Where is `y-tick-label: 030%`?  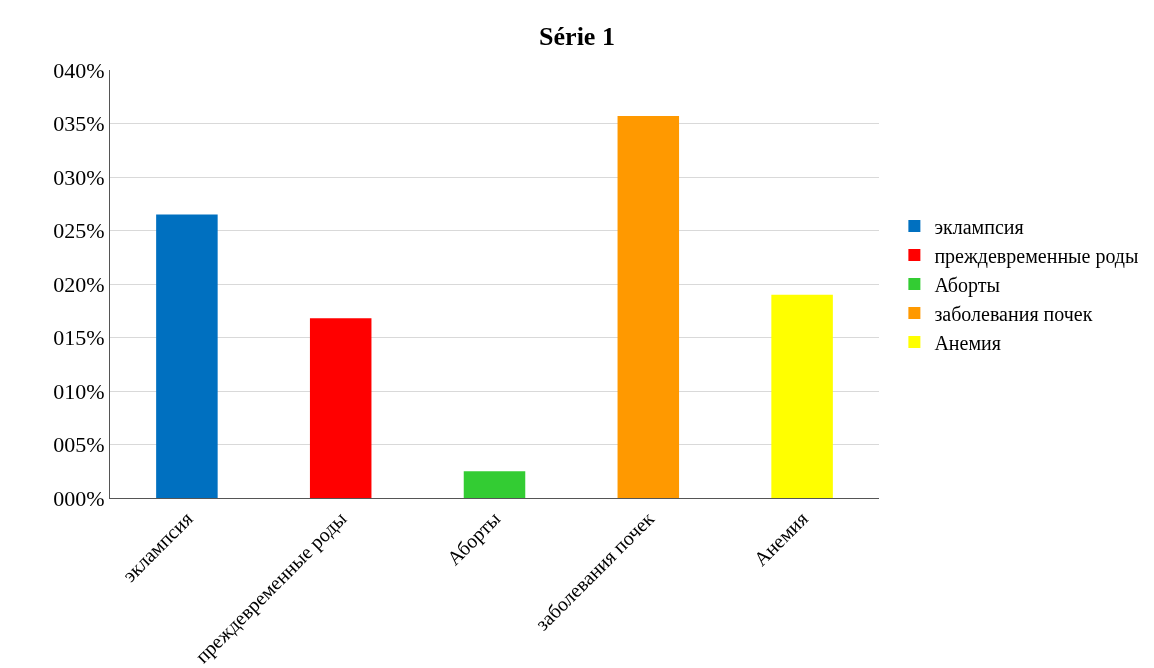 y-tick-label: 030% is located at coordinates (79, 177).